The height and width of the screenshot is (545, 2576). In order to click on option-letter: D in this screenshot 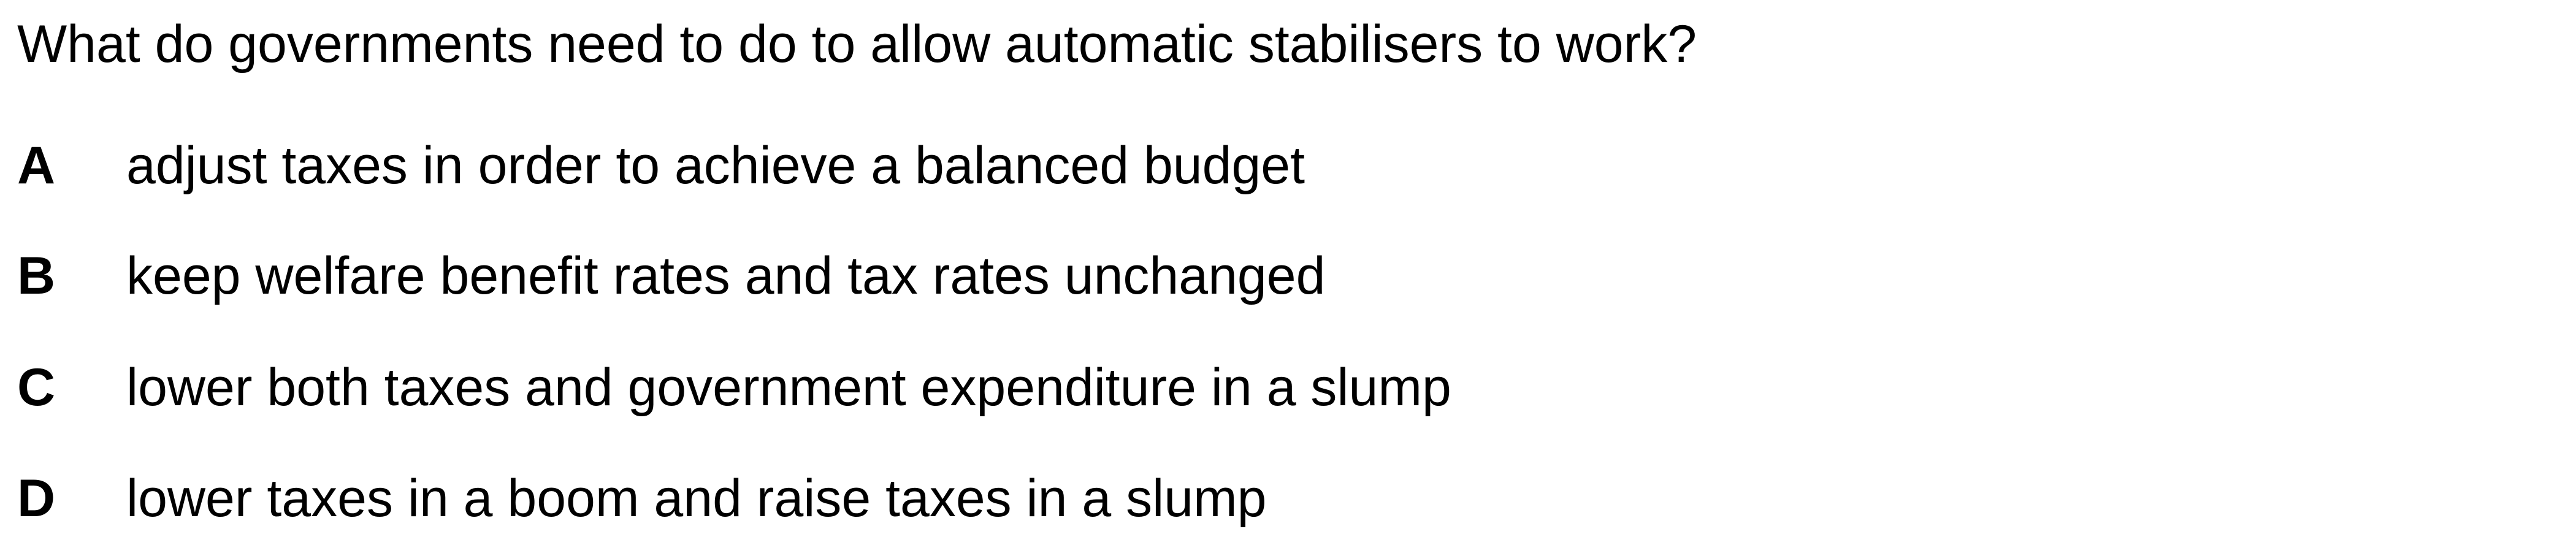, I will do `click(36, 498)`.